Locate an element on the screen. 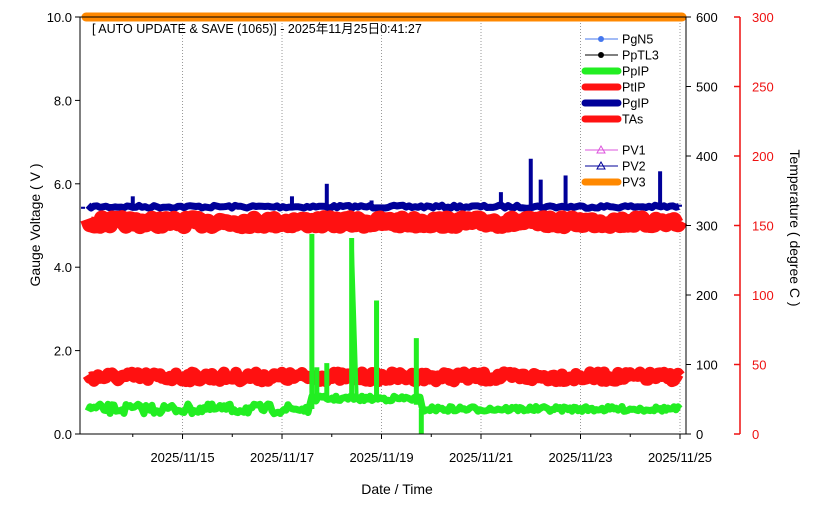 The height and width of the screenshot is (506, 816). axis-right-outer: 0 50 100 150 200 250 300 is located at coordinates (754, 226).